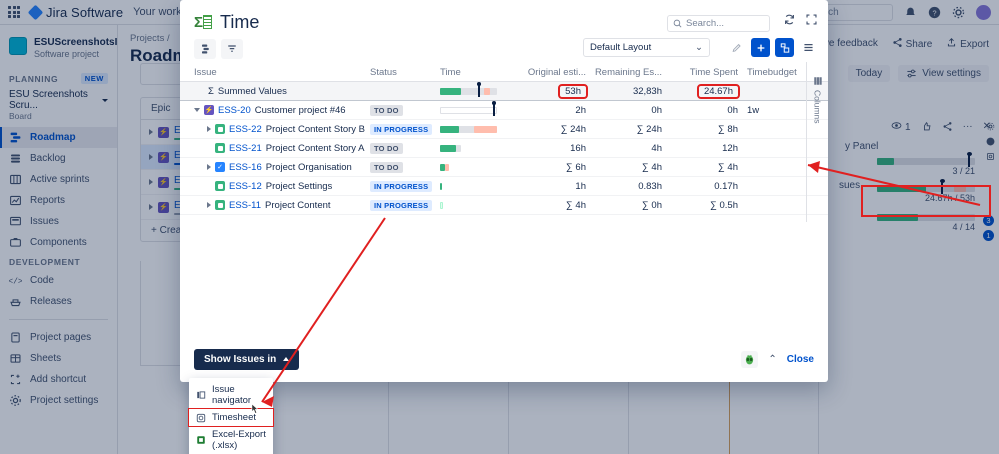  Describe the element at coordinates (808, 47) in the screenshot. I see `list-icon` at that location.